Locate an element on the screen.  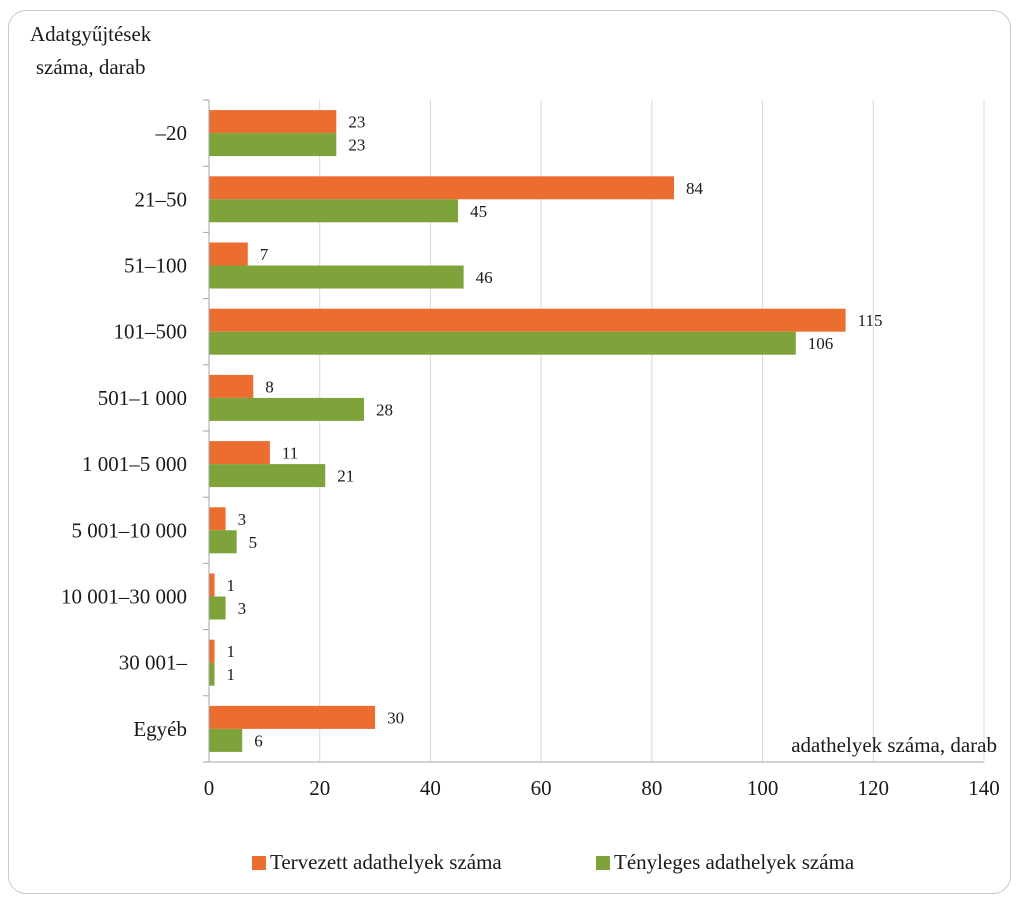
legend-swatch-actual is located at coordinates (603, 862).